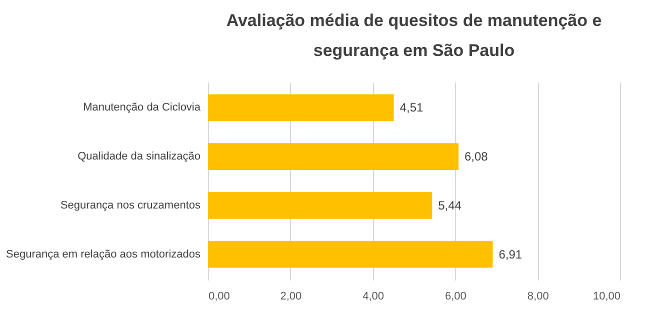  What do you see at coordinates (412, 107) in the screenshot?
I see `data-label: 4,51` at bounding box center [412, 107].